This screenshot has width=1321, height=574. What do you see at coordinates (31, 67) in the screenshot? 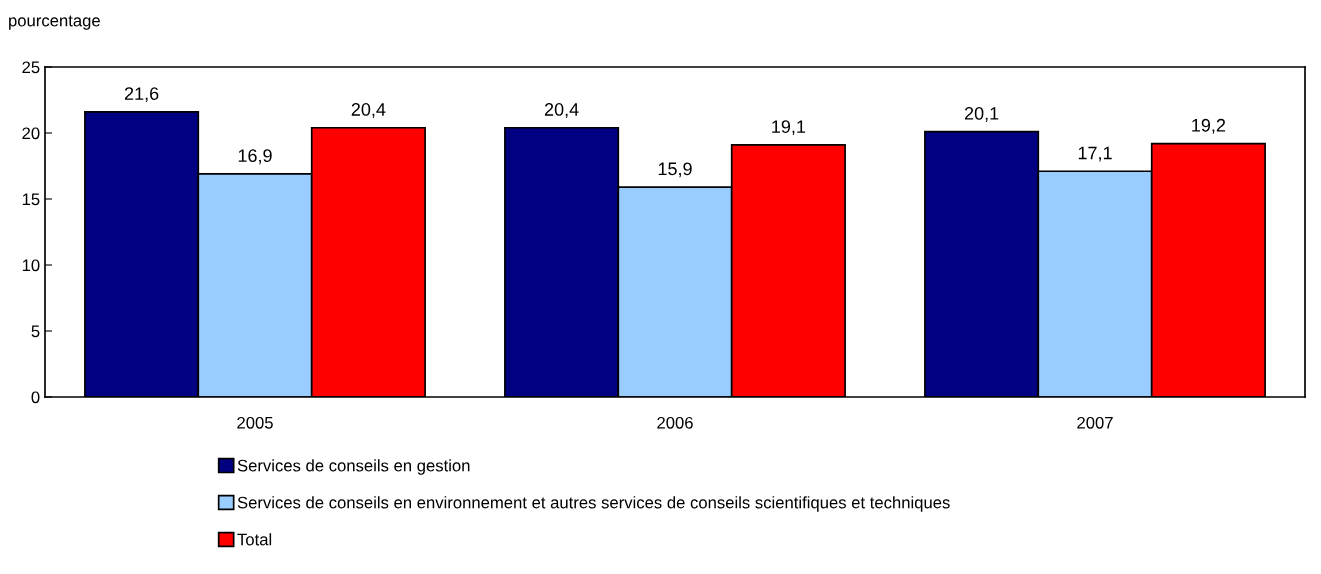
I see `y-tick-label: 25` at bounding box center [31, 67].